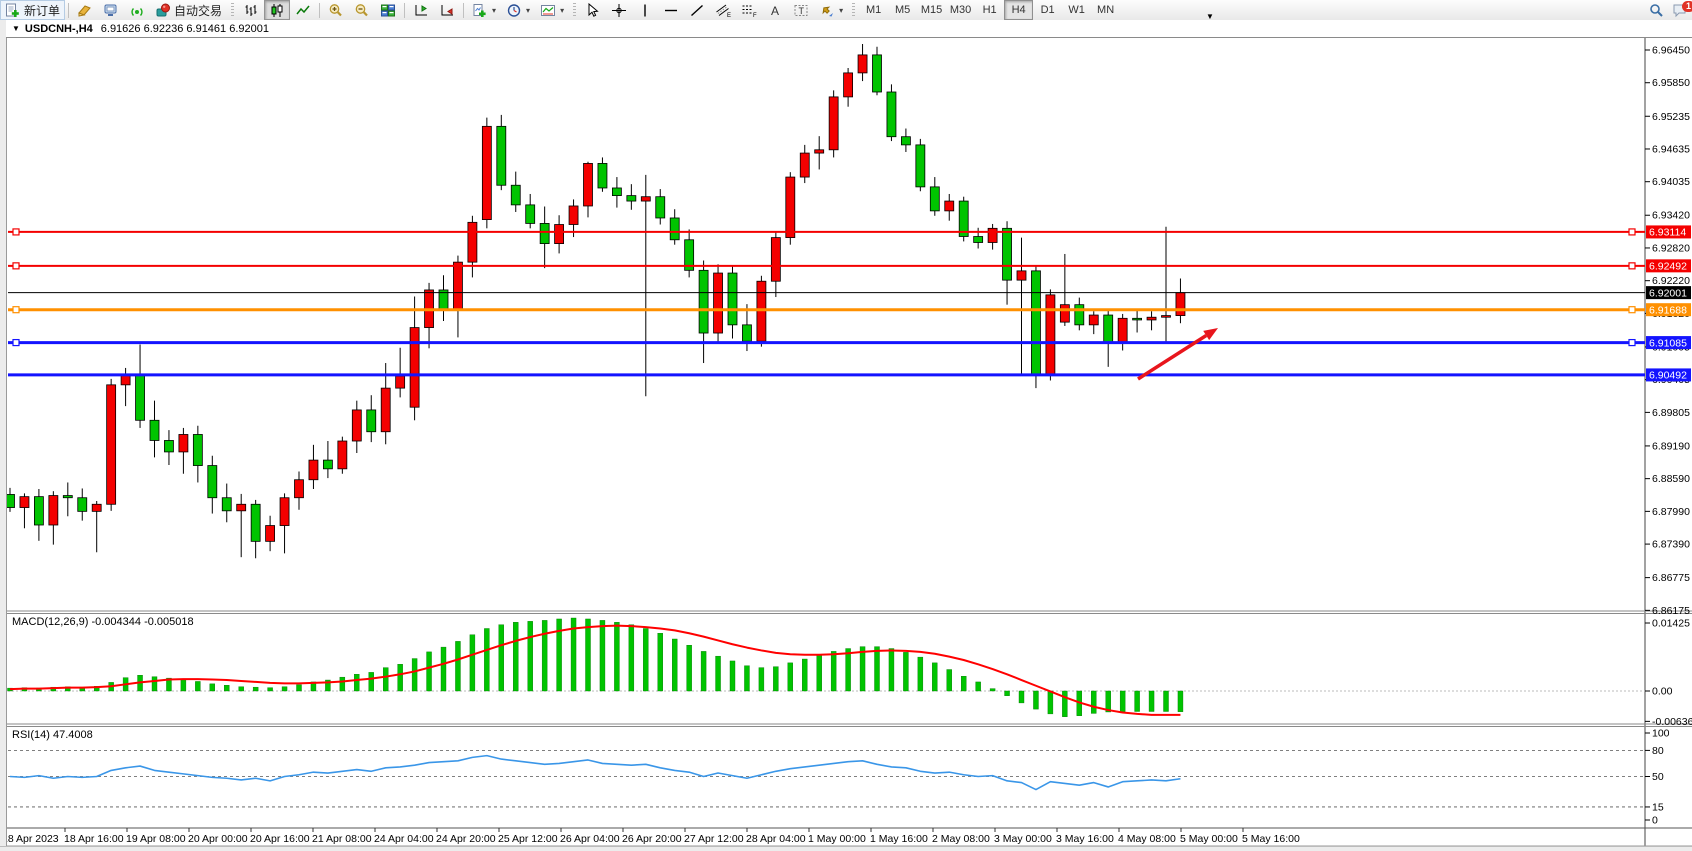 This screenshot has width=1692, height=851. I want to click on window-left-edge, so click(3, 435).